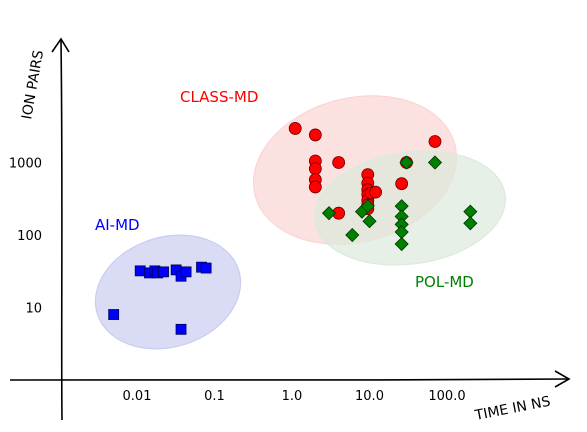 The height and width of the screenshot is (432, 587). Describe the element at coordinates (444, 282) in the screenshot. I see `series-label-pol-md: POL-MD` at that location.